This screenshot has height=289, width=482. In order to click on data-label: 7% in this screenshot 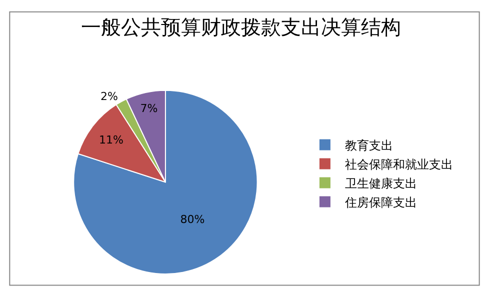, I will do `click(149, 109)`.